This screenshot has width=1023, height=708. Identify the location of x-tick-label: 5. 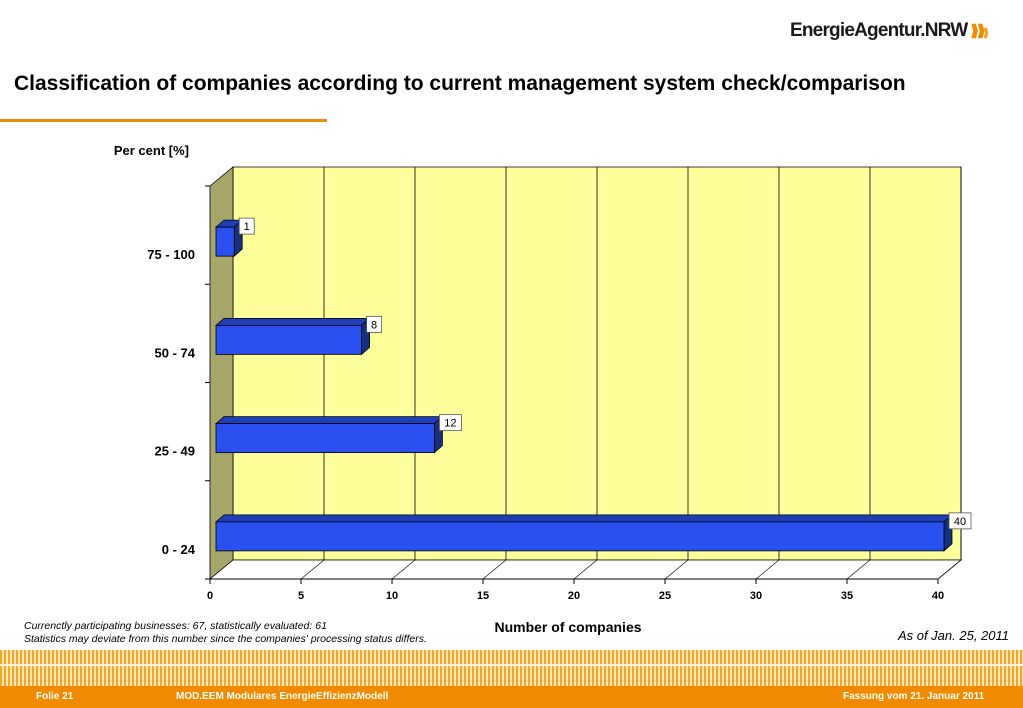
(301, 596).